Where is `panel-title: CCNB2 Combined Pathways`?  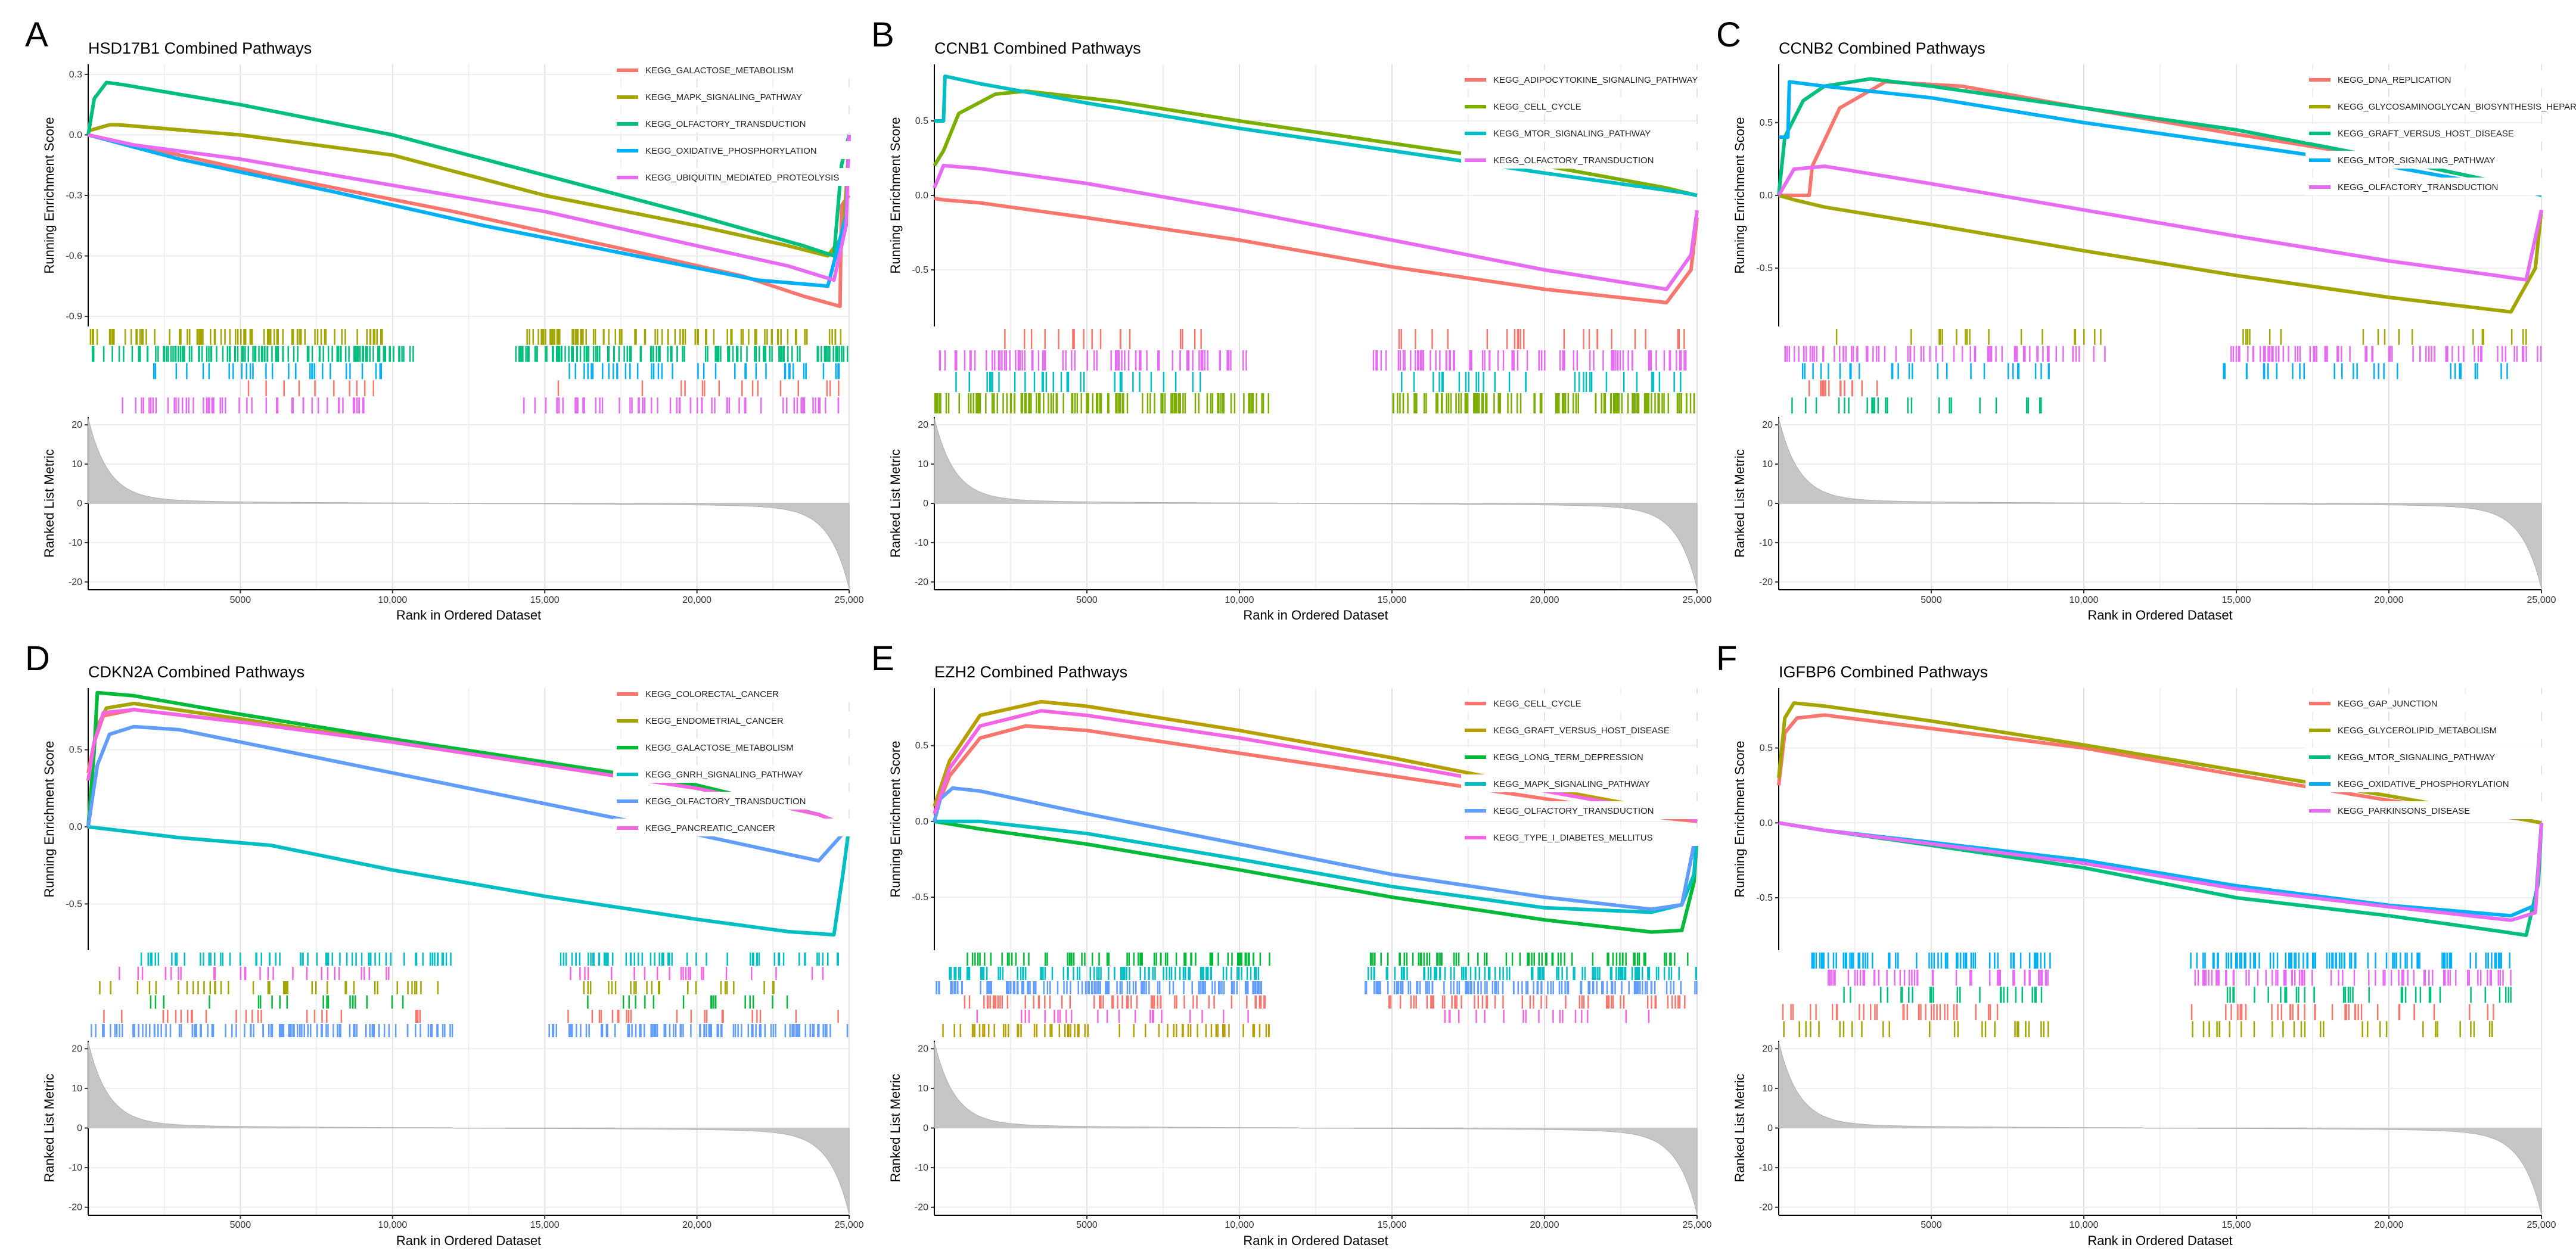 panel-title: CCNB2 Combined Pathways is located at coordinates (1882, 48).